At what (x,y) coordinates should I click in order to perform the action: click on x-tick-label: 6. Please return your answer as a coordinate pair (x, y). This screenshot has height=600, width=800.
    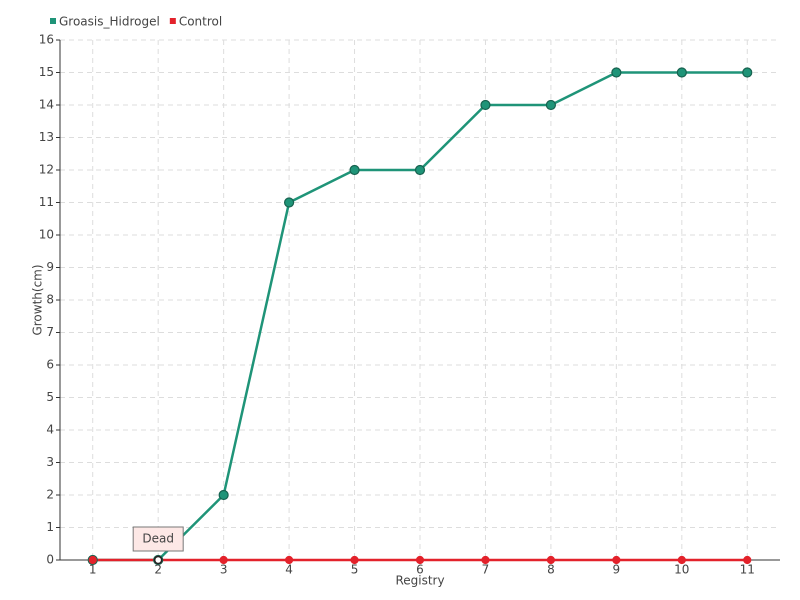
    Looking at the image, I should click on (420, 570).